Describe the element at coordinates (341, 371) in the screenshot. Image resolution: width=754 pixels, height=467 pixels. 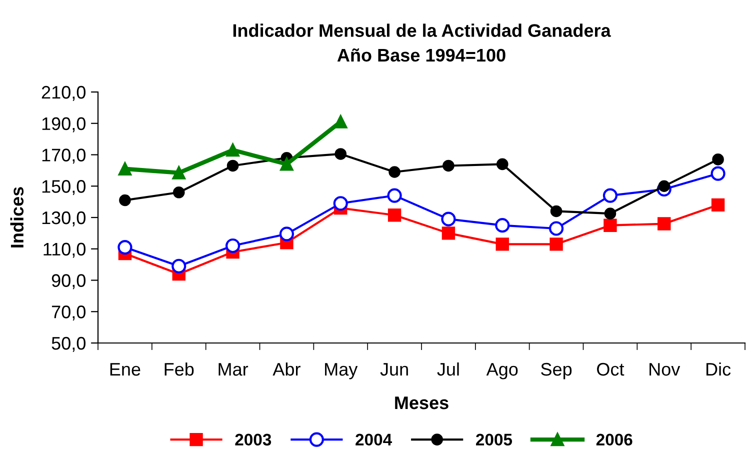
I see `x-tick-label: May` at that location.